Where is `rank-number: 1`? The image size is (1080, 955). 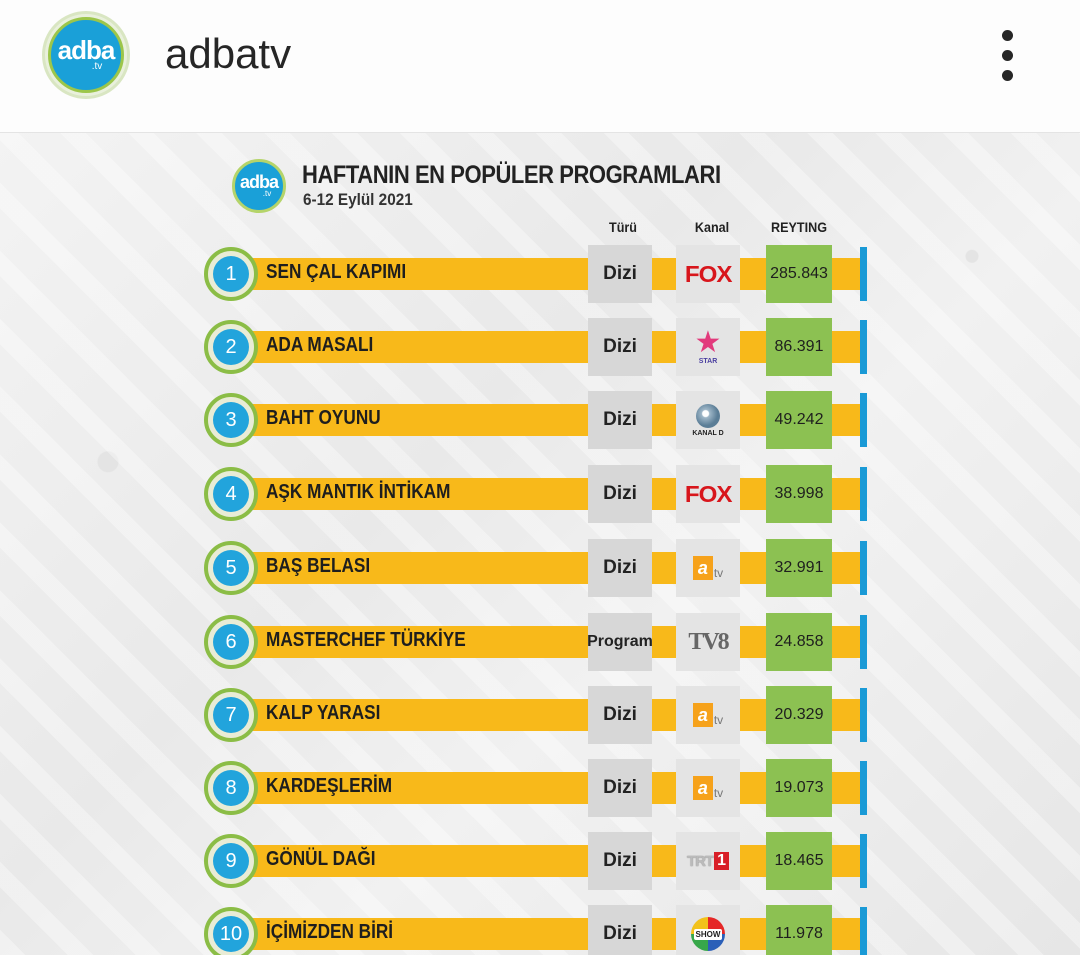 rank-number: 1 is located at coordinates (231, 274).